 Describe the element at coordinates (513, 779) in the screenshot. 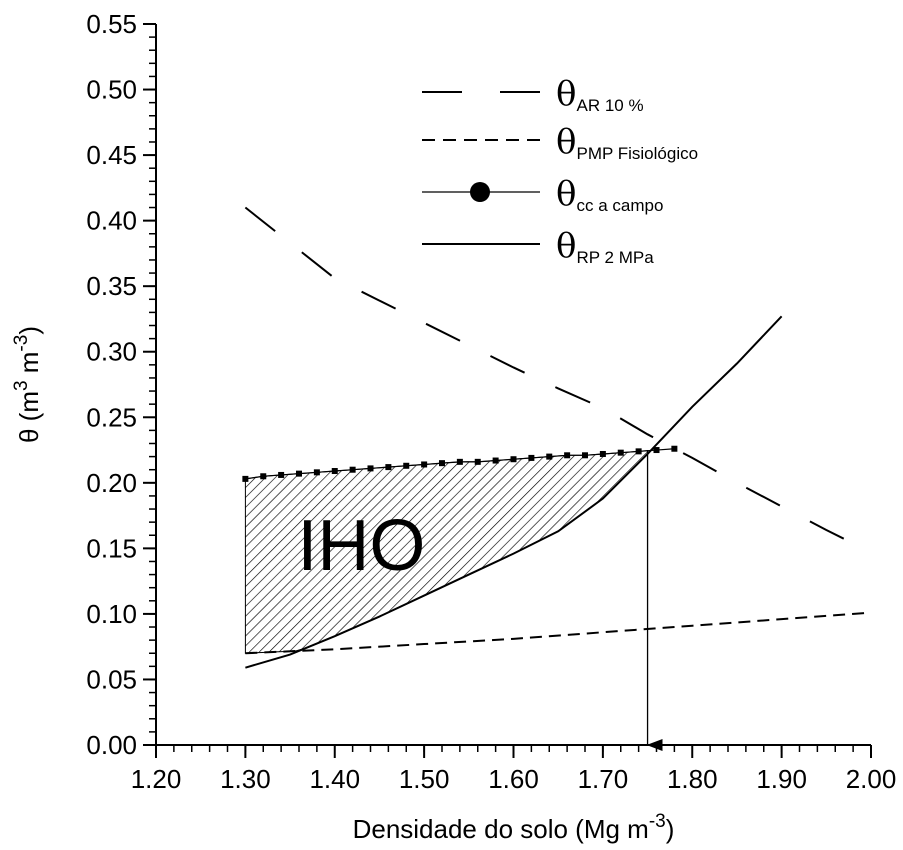

I see `x-tick-label: 1.60` at that location.